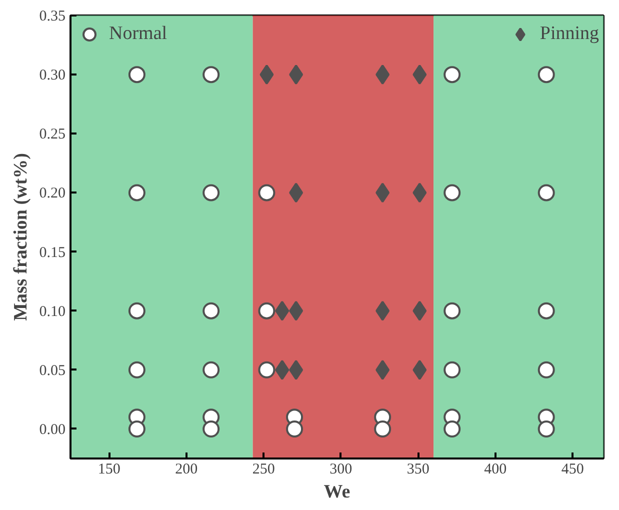 This screenshot has width=619, height=510. I want to click on y-tick-label: 0.25, so click(52, 134).